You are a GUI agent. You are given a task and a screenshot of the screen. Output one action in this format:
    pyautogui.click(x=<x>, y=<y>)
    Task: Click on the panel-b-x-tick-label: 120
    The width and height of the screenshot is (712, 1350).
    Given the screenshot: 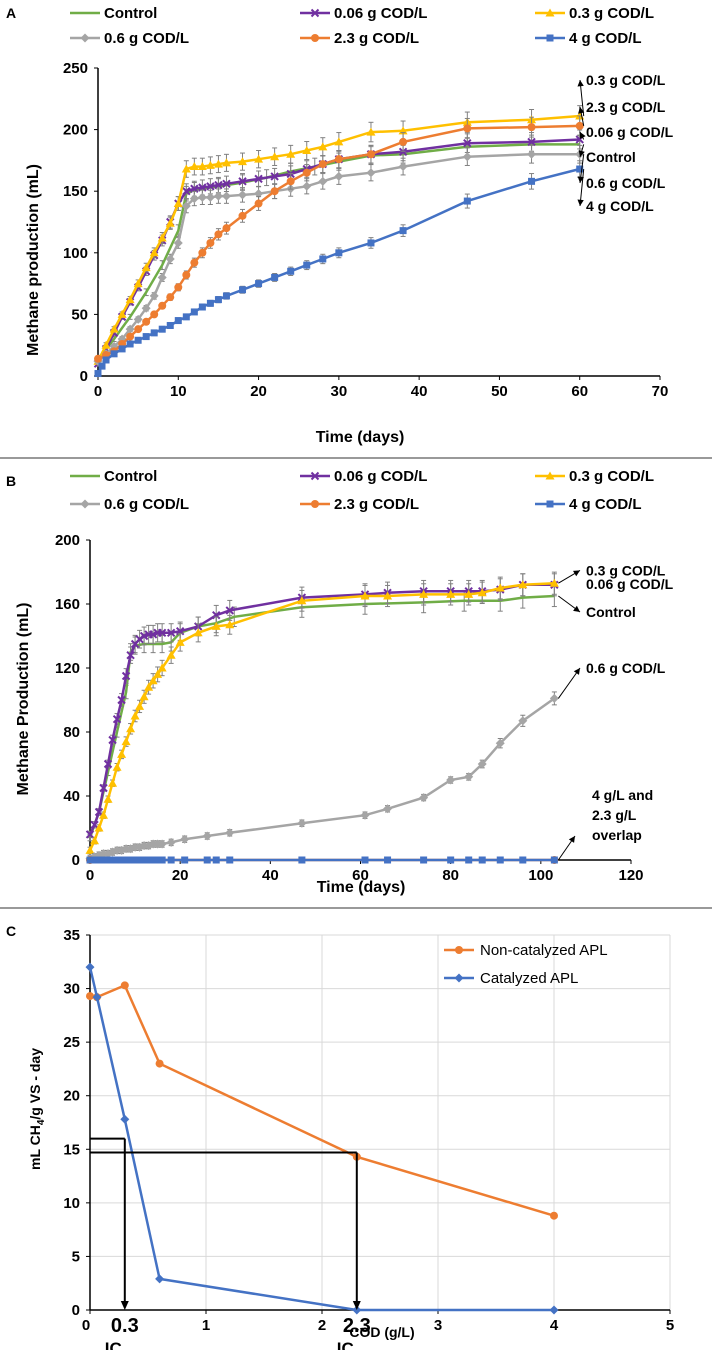 What is the action you would take?
    pyautogui.click(x=630, y=875)
    